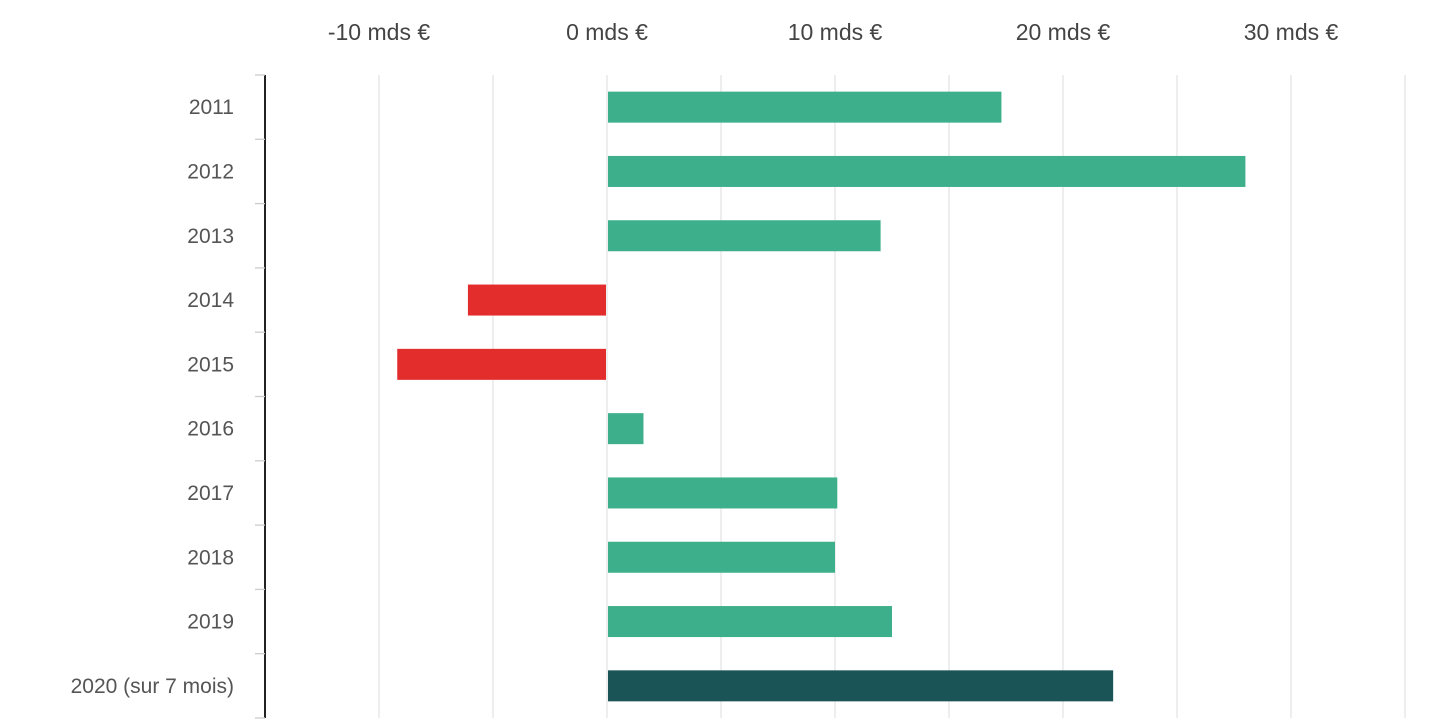 The image size is (1440, 720). I want to click on category-label: 2013, so click(210, 236).